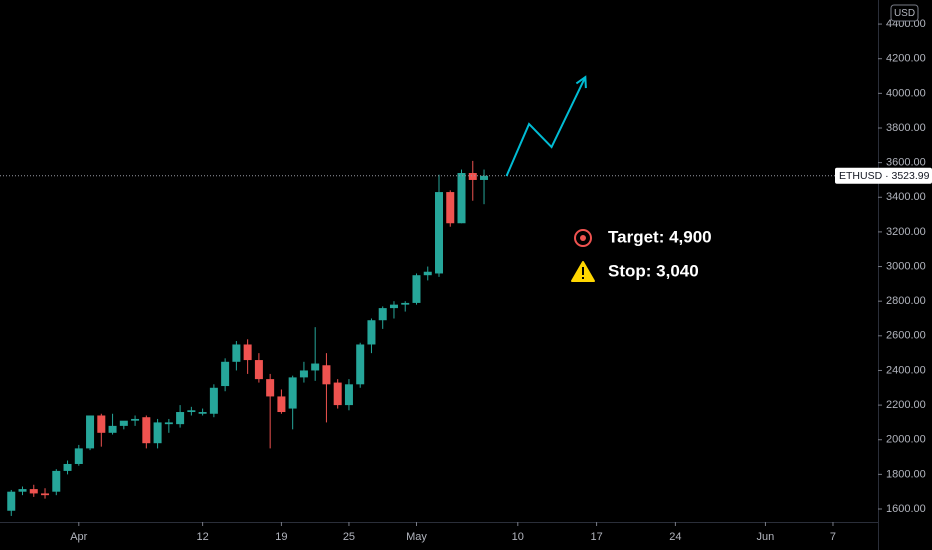 The height and width of the screenshot is (550, 932). Describe the element at coordinates (906, 128) in the screenshot. I see `y-tick-label: 3800.00` at that location.